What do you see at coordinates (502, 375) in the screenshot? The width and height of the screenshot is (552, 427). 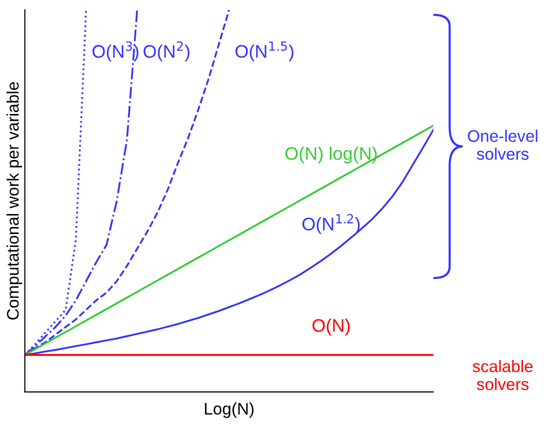 I see `text: scalable solvers` at bounding box center [502, 375].